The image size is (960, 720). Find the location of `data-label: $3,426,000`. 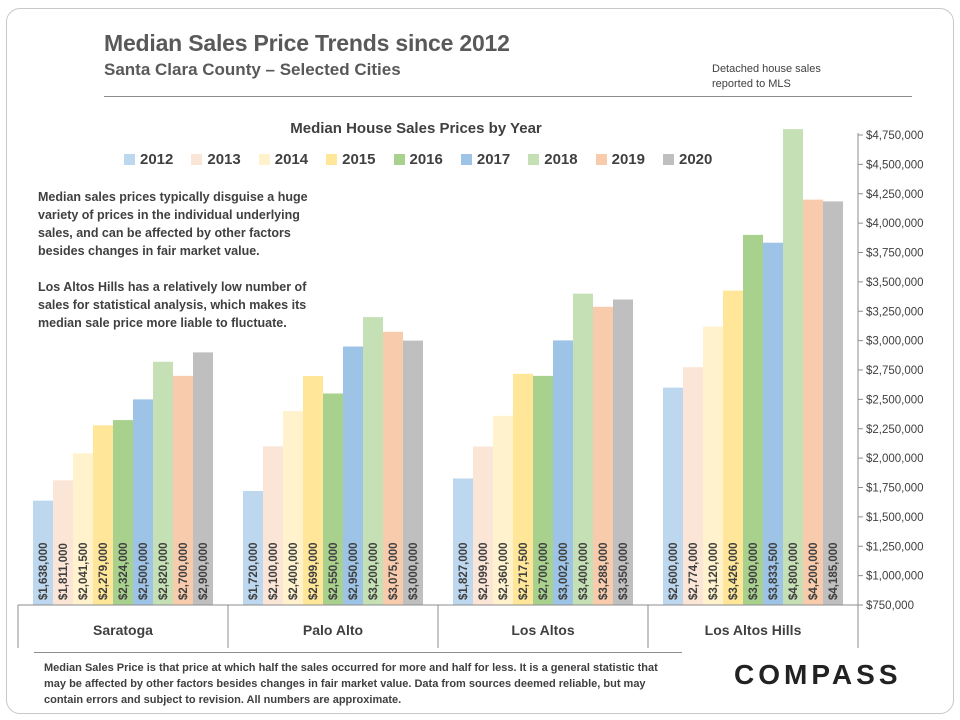

data-label: $3,426,000 is located at coordinates (734, 571).